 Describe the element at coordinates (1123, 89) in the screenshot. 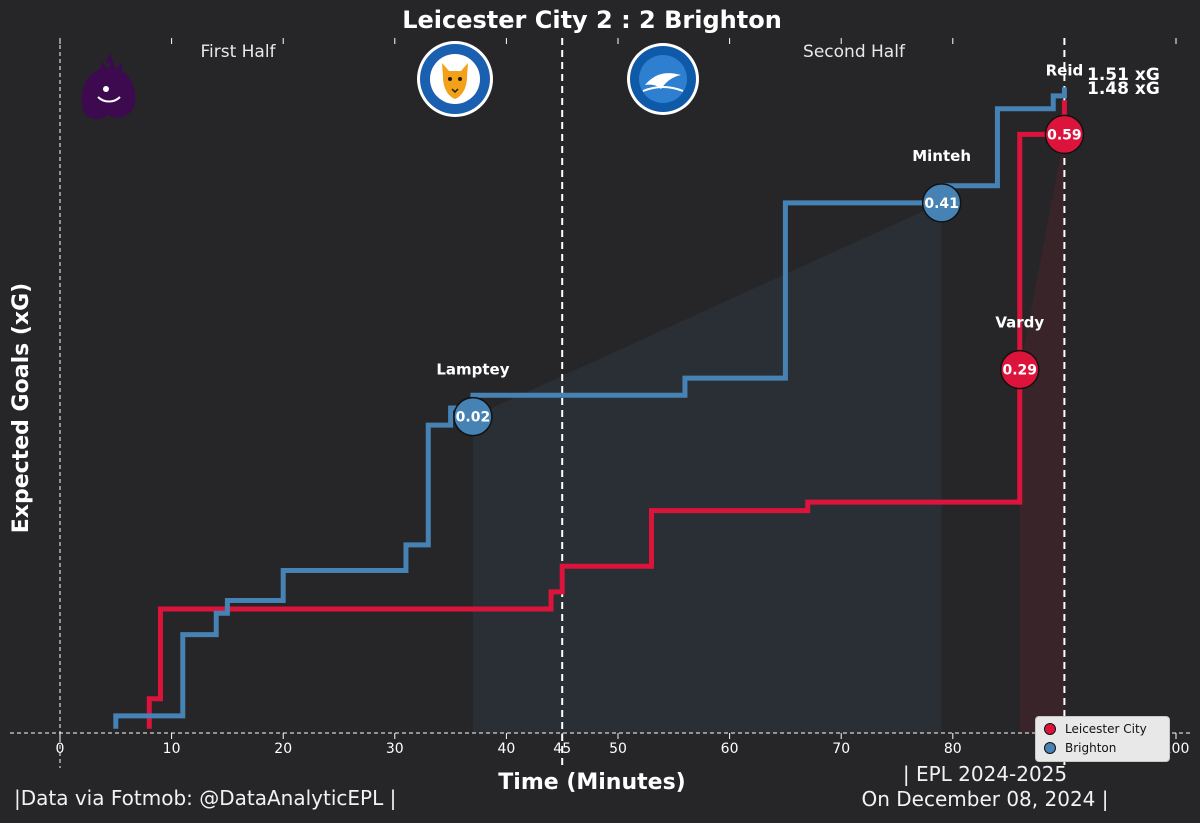

I see `leicester-total-xg: 1.48 xG` at that location.